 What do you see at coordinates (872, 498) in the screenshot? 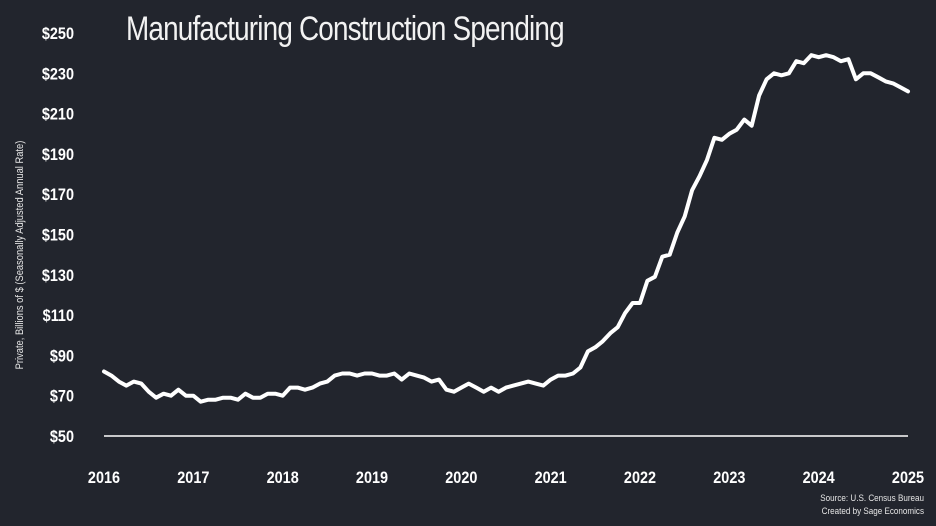
I see `source-line: Source: U.S. Census Bureau` at bounding box center [872, 498].